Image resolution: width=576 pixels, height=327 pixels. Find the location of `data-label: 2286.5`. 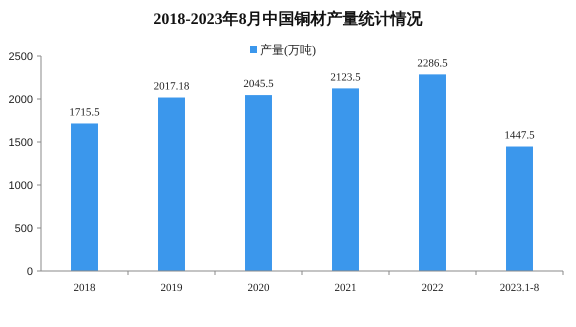

data-label: 2286.5 is located at coordinates (432, 63).